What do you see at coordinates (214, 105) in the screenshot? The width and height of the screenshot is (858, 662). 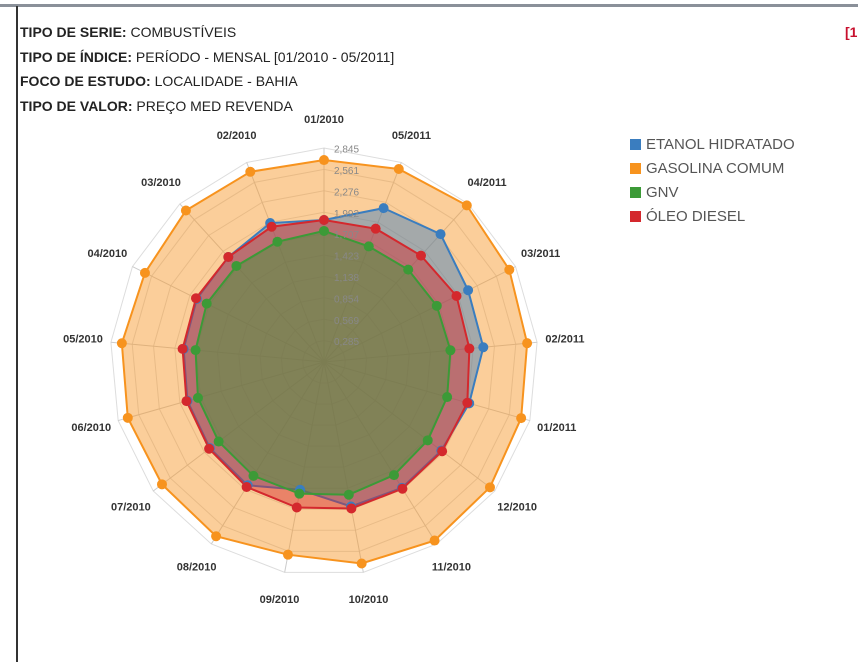 I see `header-value: PREÇO MED REVENDA` at bounding box center [214, 105].